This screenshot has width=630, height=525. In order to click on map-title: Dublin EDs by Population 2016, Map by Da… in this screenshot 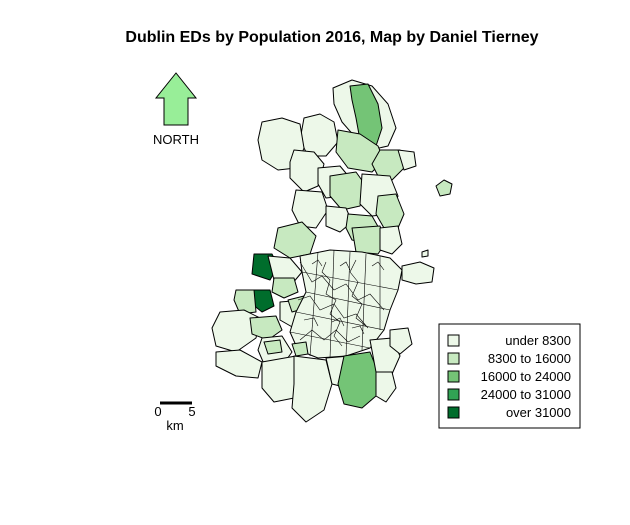, I will do `click(331, 37)`.